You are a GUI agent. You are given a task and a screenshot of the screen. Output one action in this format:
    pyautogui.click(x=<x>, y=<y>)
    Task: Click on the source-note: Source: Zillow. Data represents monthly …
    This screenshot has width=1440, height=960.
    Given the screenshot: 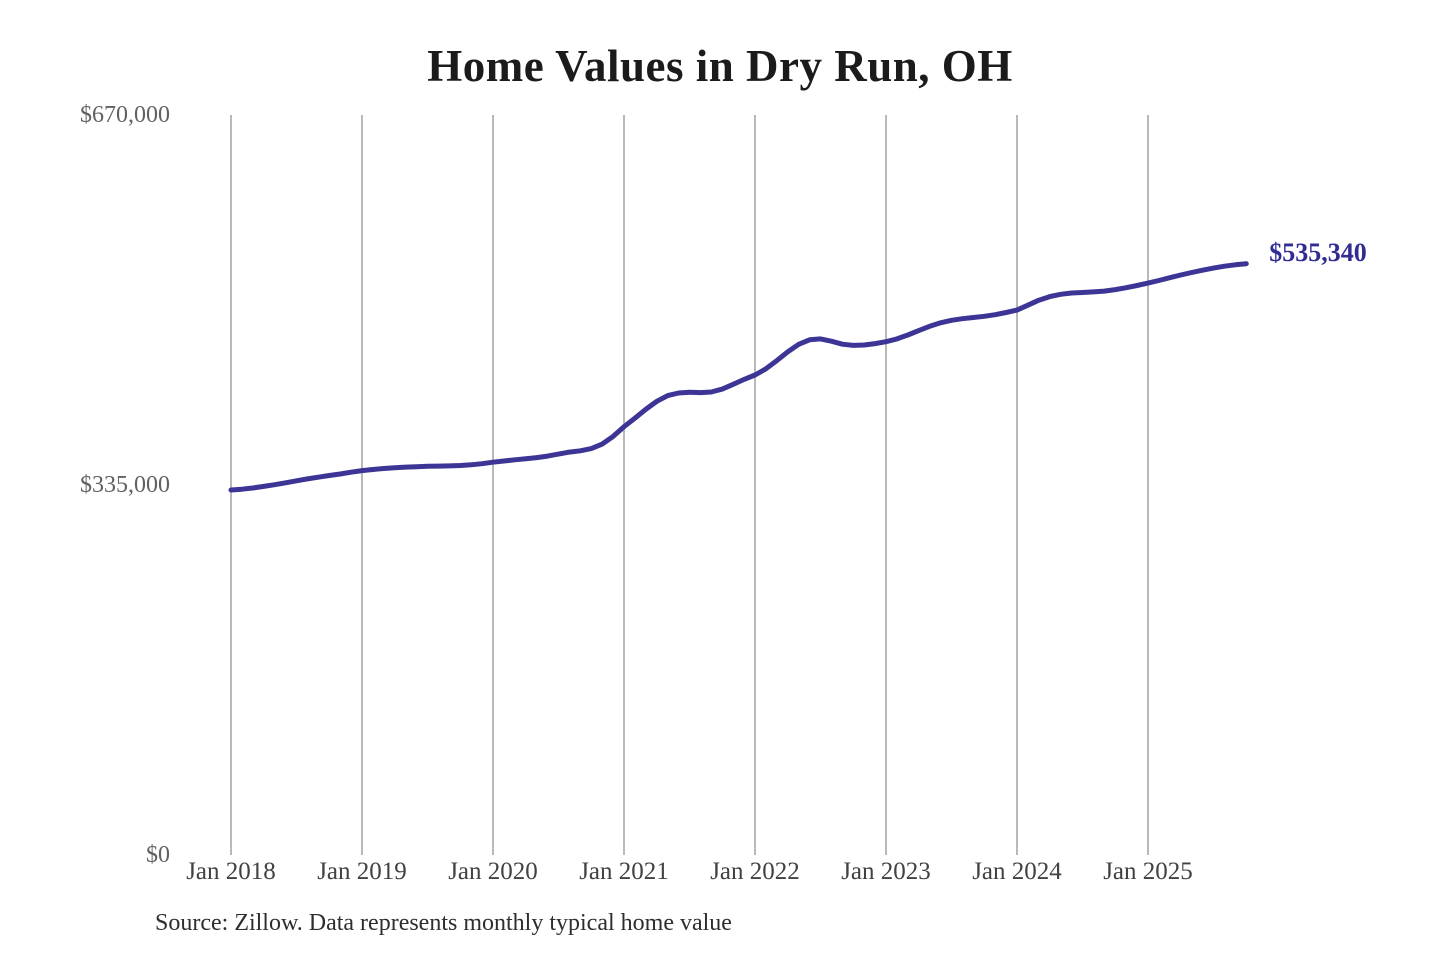 What is the action you would take?
    pyautogui.click(x=443, y=923)
    